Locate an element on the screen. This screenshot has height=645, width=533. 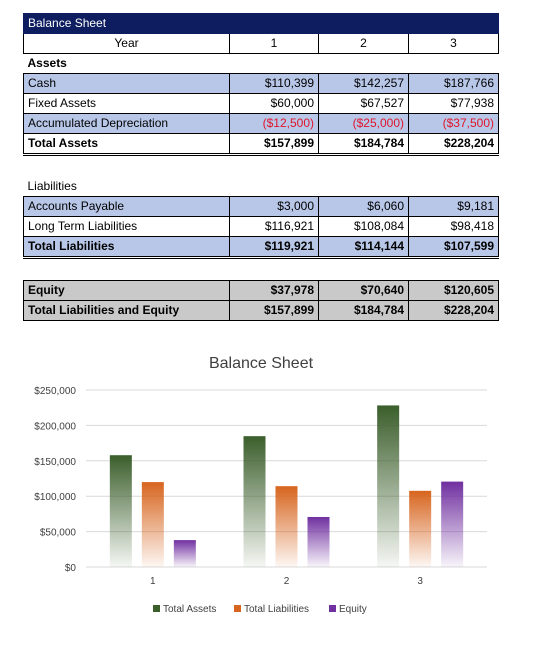
row-label: Total Liabilities and Equity is located at coordinates (126, 310).